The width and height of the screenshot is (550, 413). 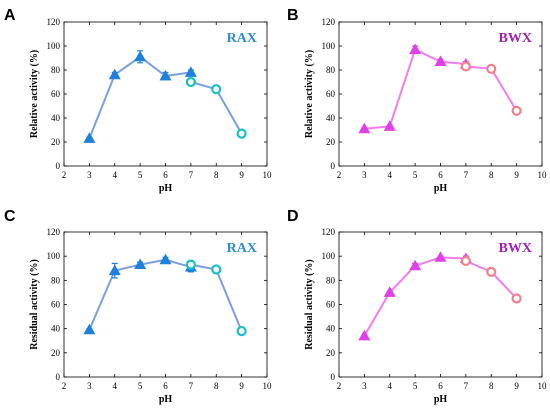 I want to click on inset-label: BWX, so click(x=515, y=38).